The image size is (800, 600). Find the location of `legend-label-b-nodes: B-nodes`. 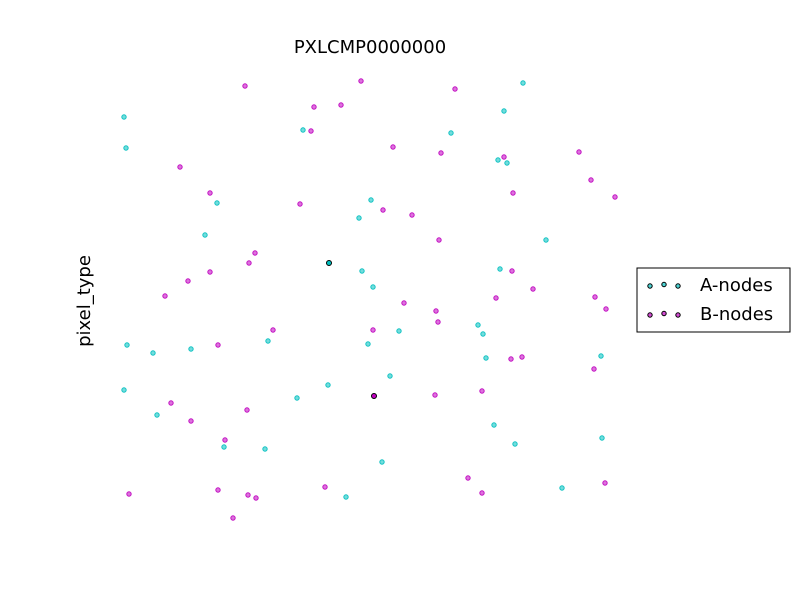

legend-label-b-nodes: B-nodes is located at coordinates (736, 314).